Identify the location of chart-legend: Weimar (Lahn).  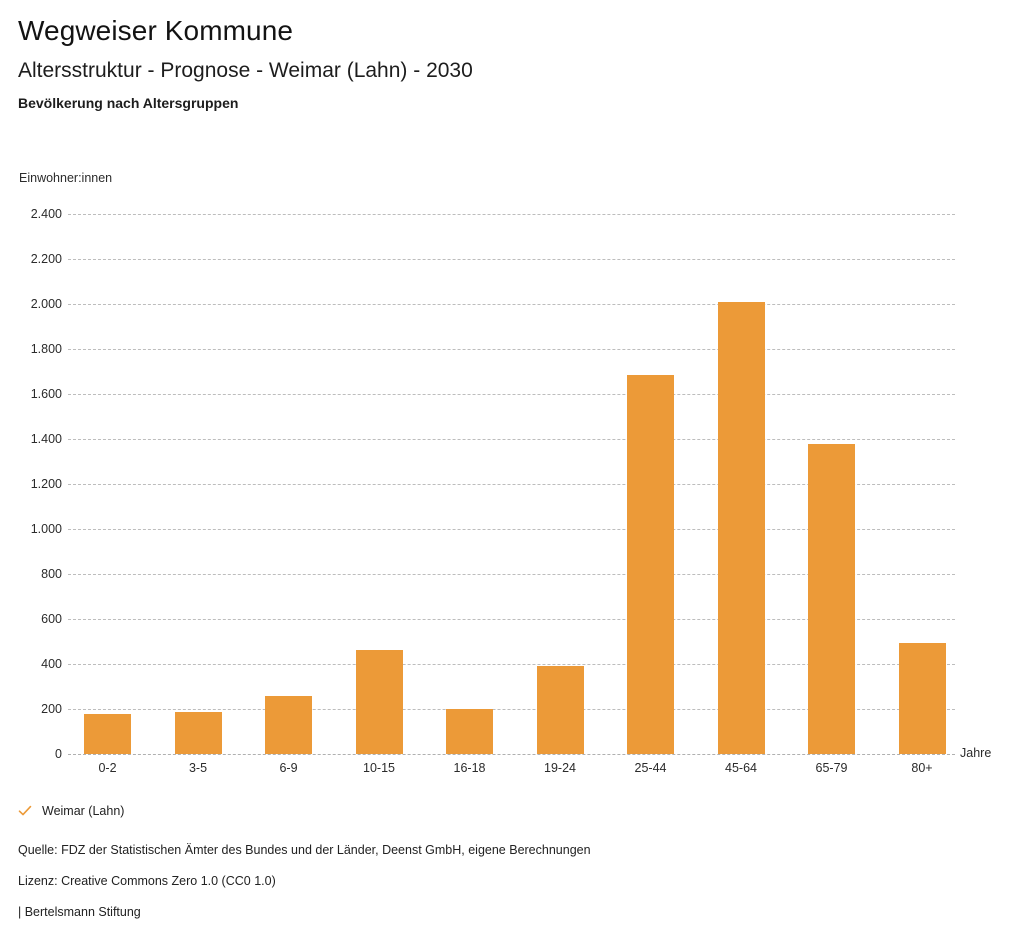
(71, 811).